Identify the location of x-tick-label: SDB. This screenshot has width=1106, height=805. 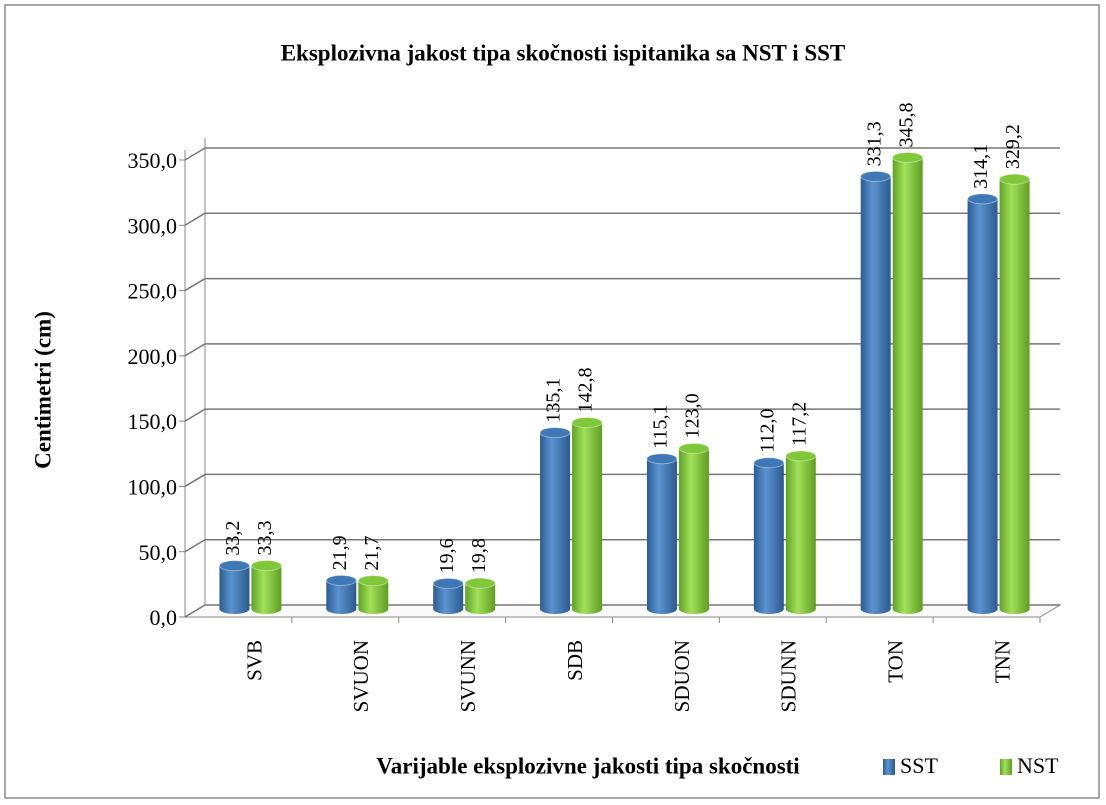
(575, 660).